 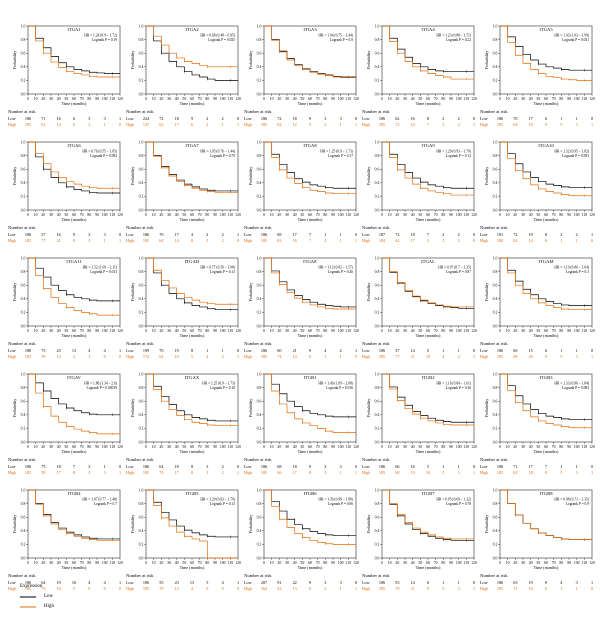 What do you see at coordinates (397, 240) in the screenshot?
I see `risk-high-value: 62` at bounding box center [397, 240].